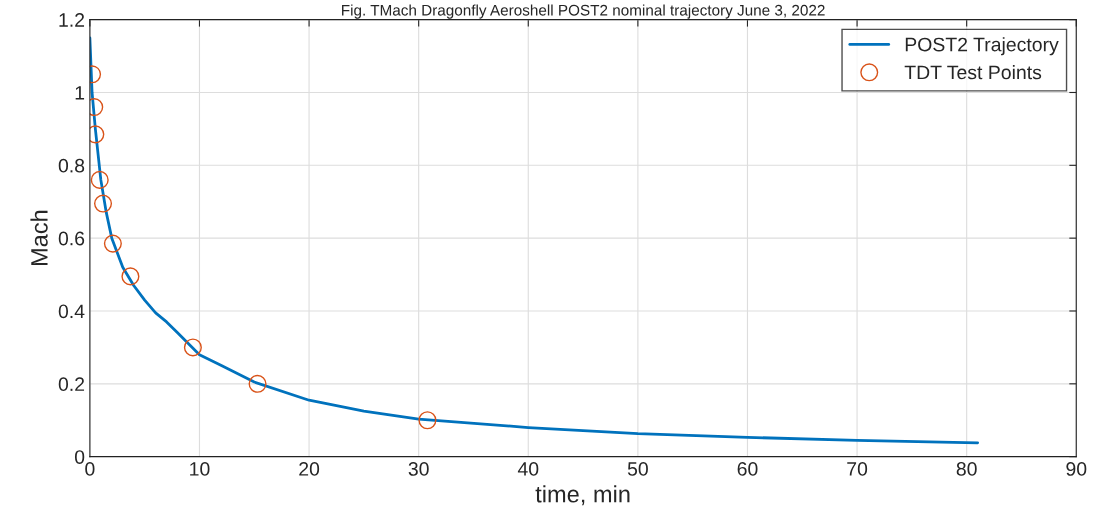 The height and width of the screenshot is (531, 1096). Describe the element at coordinates (79, 457) in the screenshot. I see `y-tick-label: 0` at that location.